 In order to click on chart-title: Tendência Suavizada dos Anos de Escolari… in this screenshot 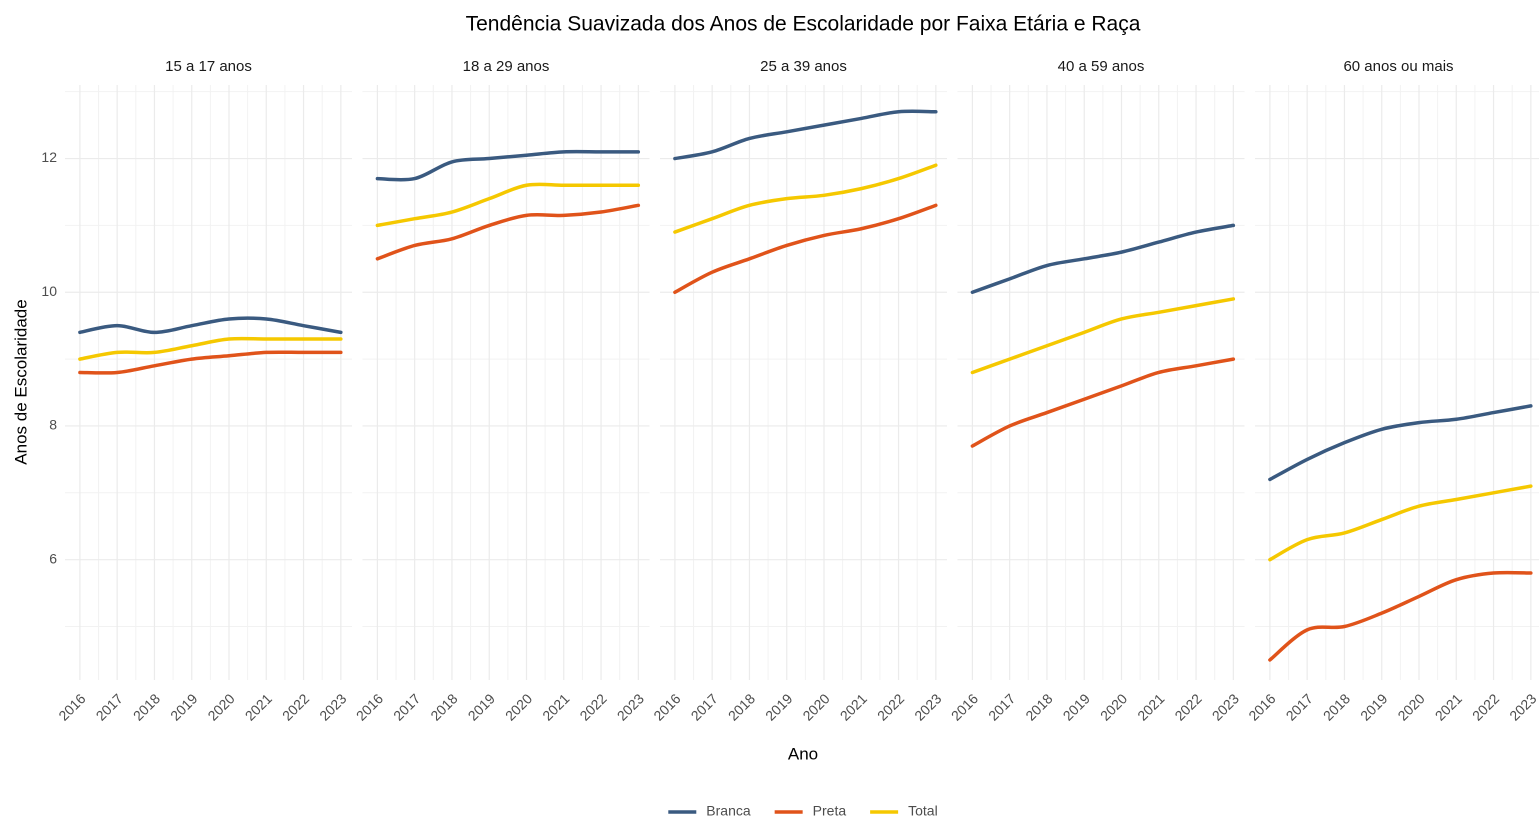, I will do `click(803, 24)`.